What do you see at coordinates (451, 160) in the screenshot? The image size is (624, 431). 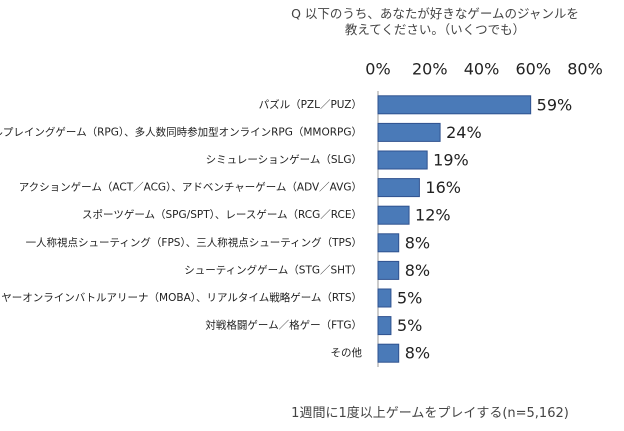 I see `value-label: 19%` at bounding box center [451, 160].